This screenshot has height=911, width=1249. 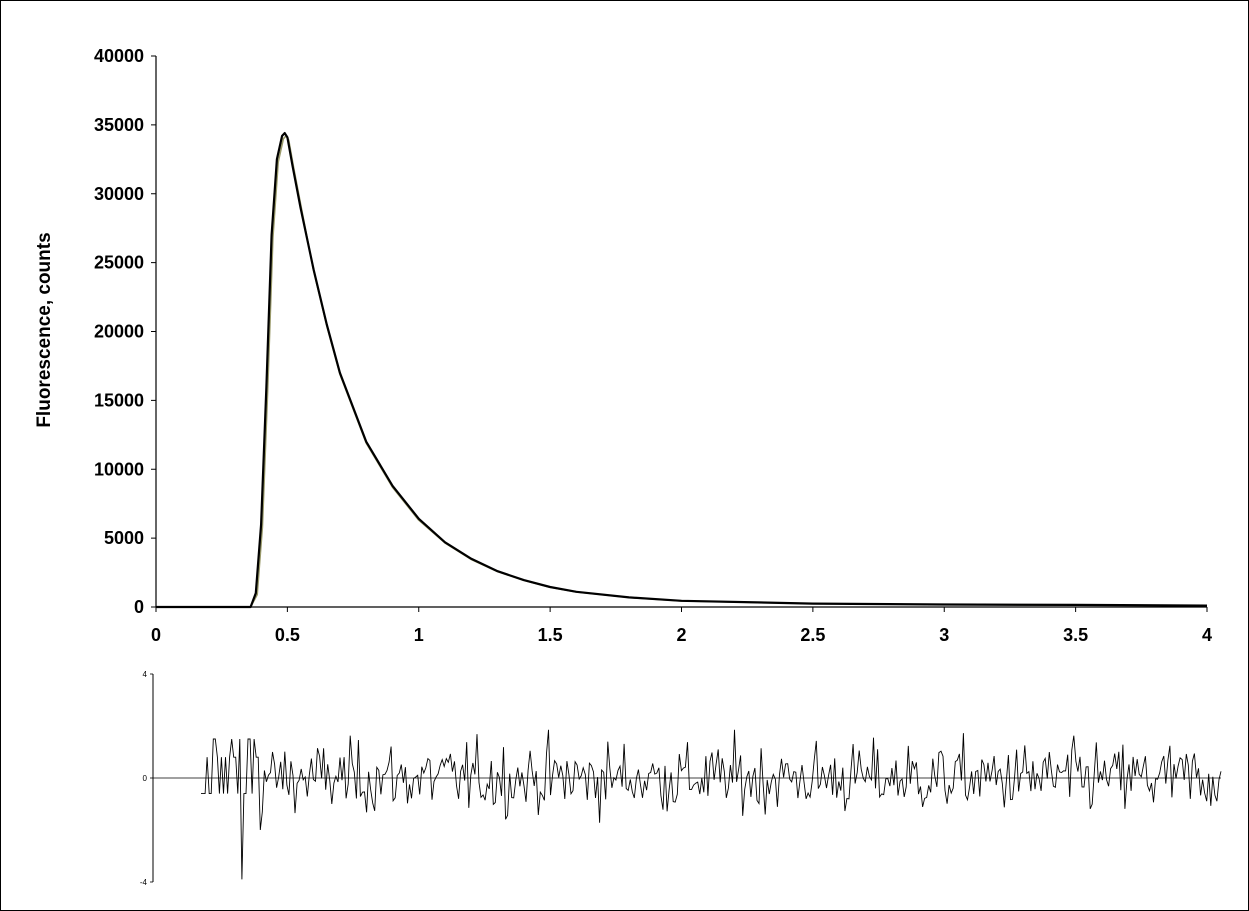 What do you see at coordinates (156, 635) in the screenshot?
I see `x-tick-label: 0` at bounding box center [156, 635].